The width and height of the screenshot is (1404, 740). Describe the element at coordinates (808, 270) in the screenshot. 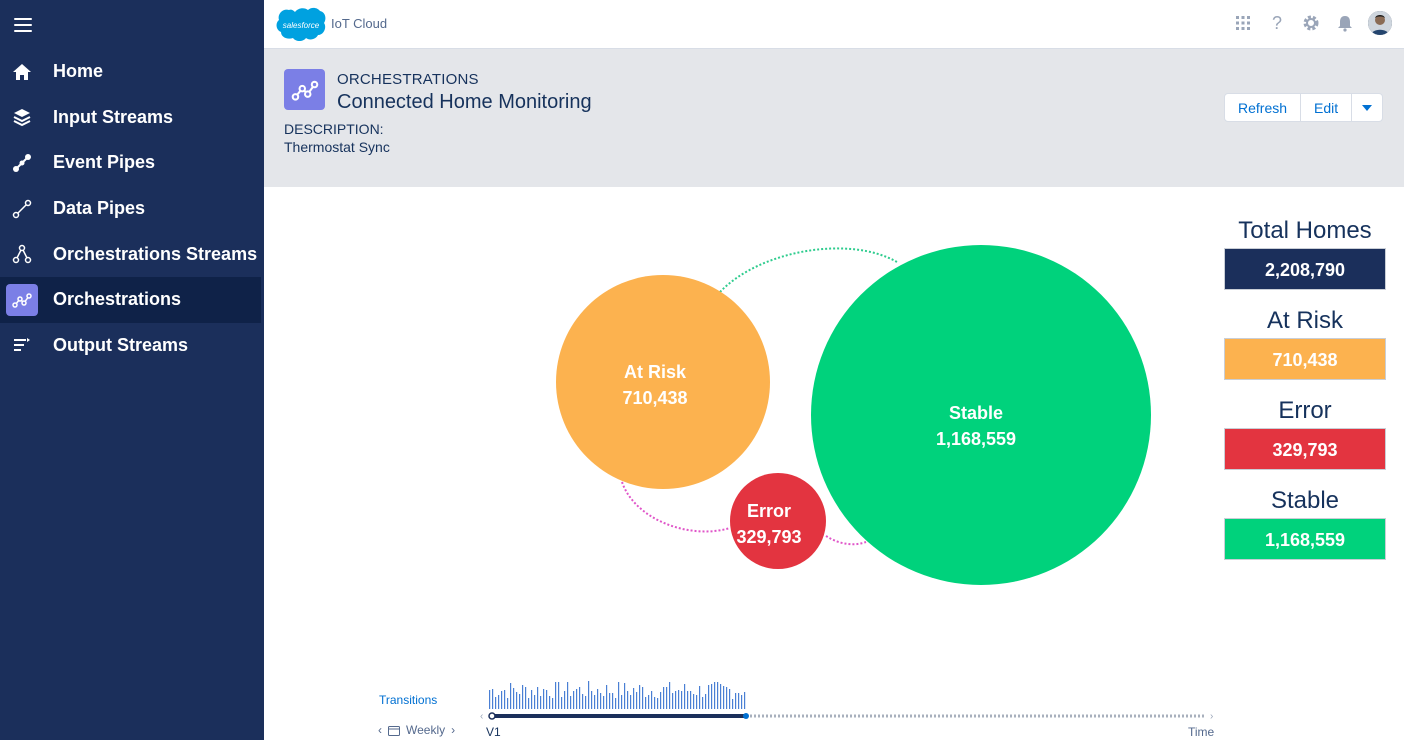

I see `transition-at-risk-to-stable` at that location.